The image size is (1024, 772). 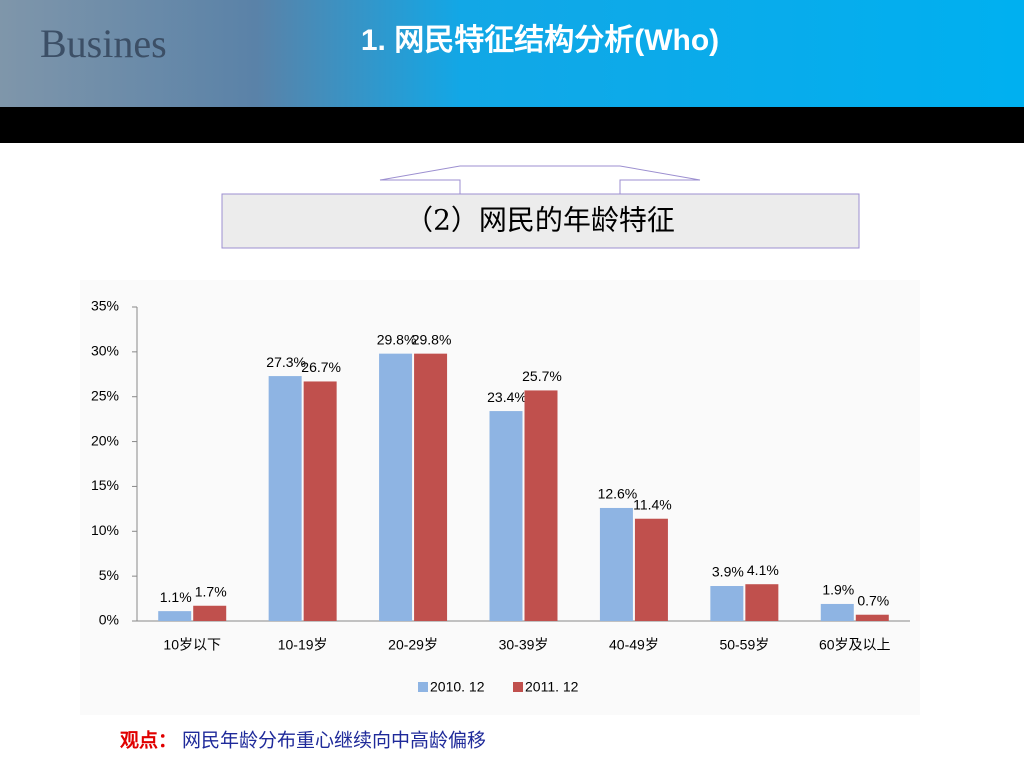 What do you see at coordinates (855, 645) in the screenshot?
I see `x-tick-label: 60岁及以上` at bounding box center [855, 645].